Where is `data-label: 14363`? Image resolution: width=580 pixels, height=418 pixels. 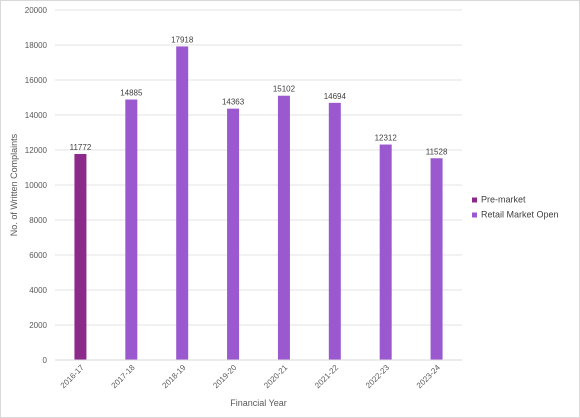
data-label: 14363 is located at coordinates (233, 102).